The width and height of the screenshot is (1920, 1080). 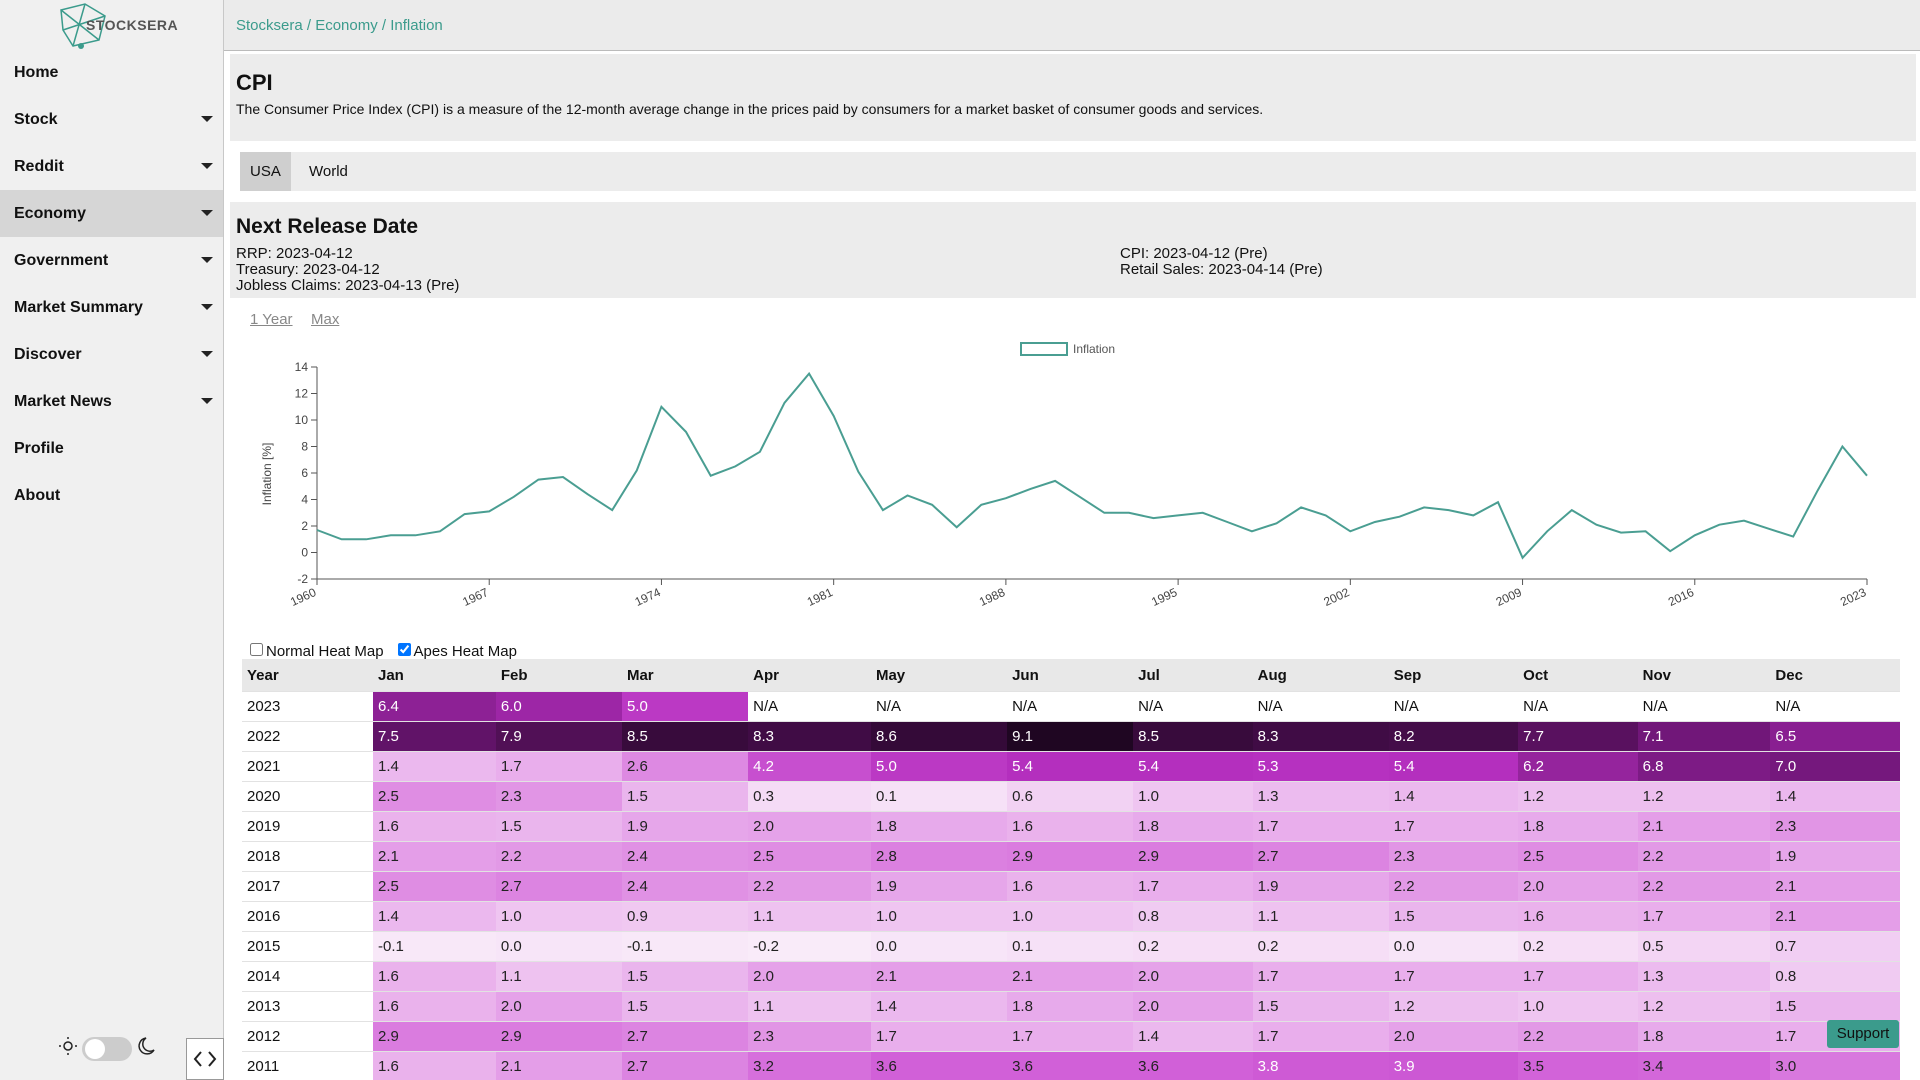 I want to click on nav-item: Discover, so click(x=111, y=354).